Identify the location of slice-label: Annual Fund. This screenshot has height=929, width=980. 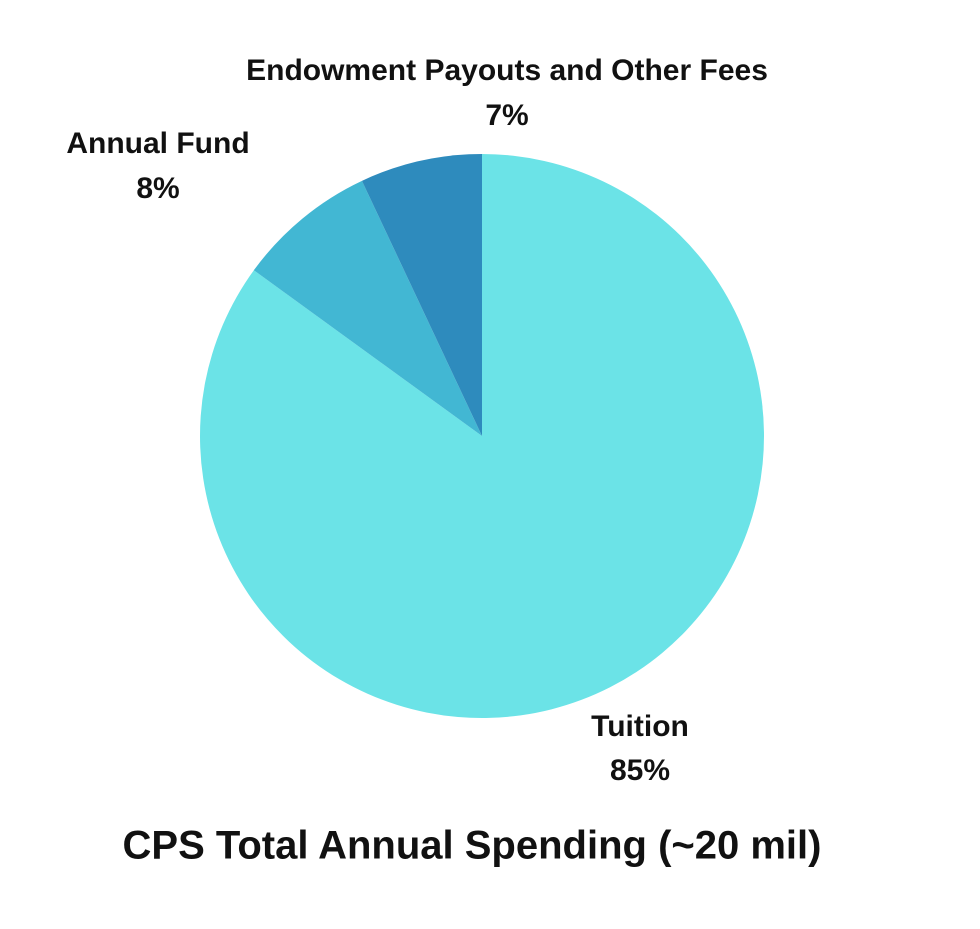
(157, 143).